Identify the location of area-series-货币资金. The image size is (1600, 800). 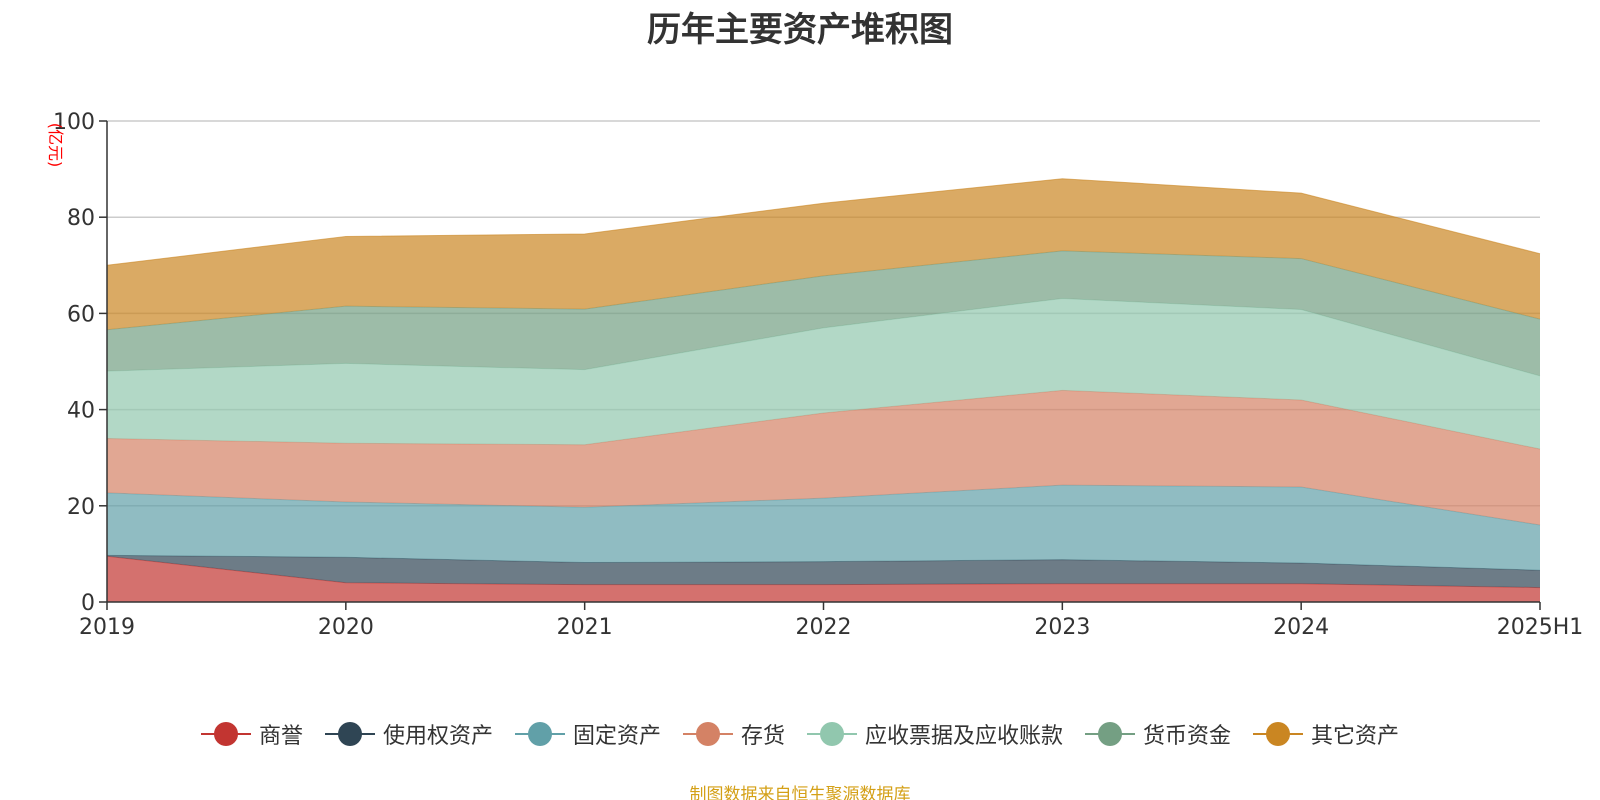
(823, 313).